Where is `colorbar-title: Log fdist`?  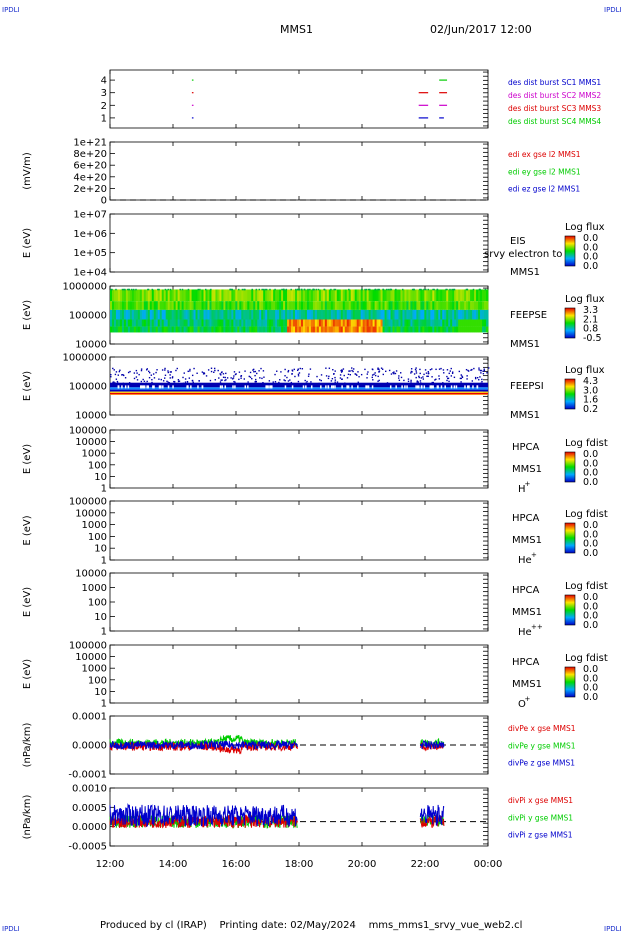
colorbar-title: Log fdist is located at coordinates (586, 658).